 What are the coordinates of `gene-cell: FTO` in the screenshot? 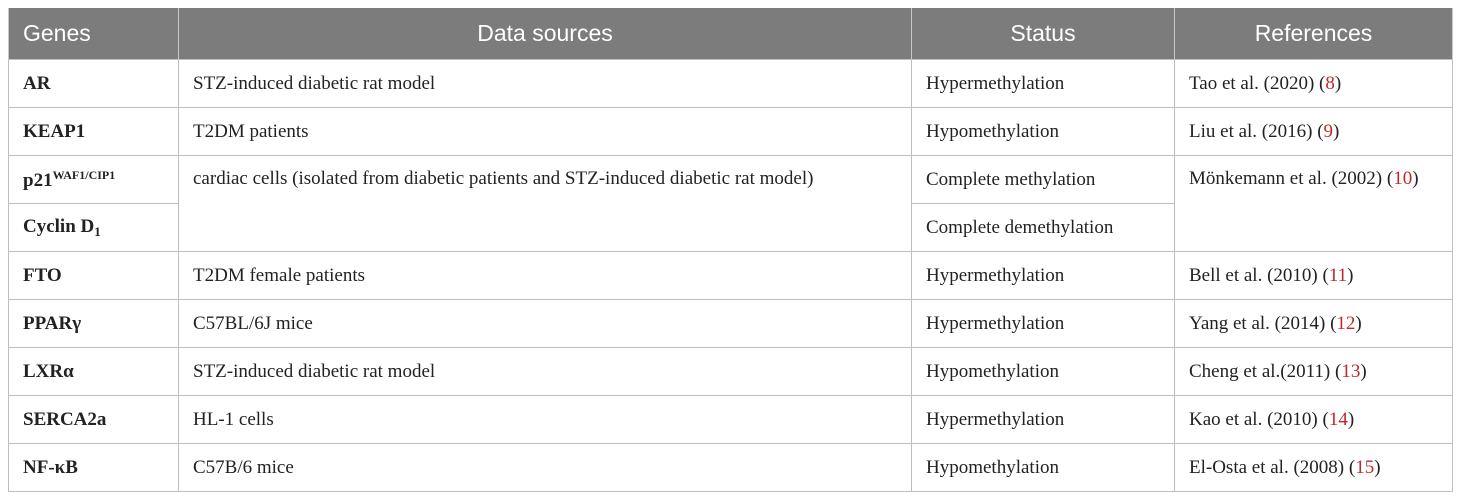 It's located at (93, 275).